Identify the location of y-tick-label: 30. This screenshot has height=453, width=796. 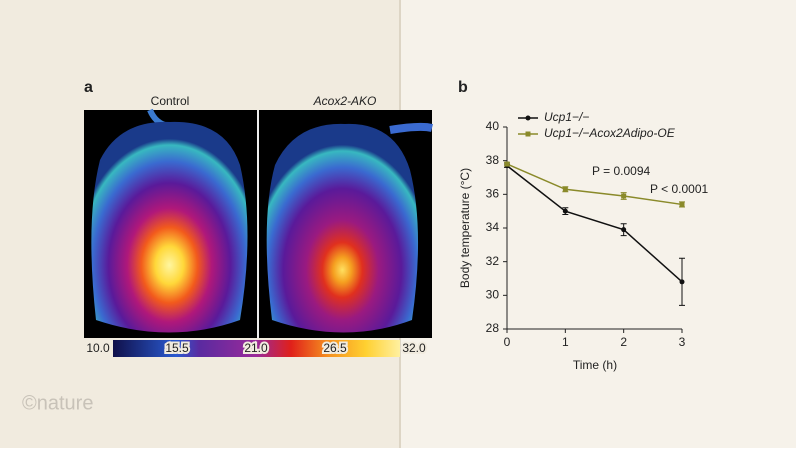
(493, 295).